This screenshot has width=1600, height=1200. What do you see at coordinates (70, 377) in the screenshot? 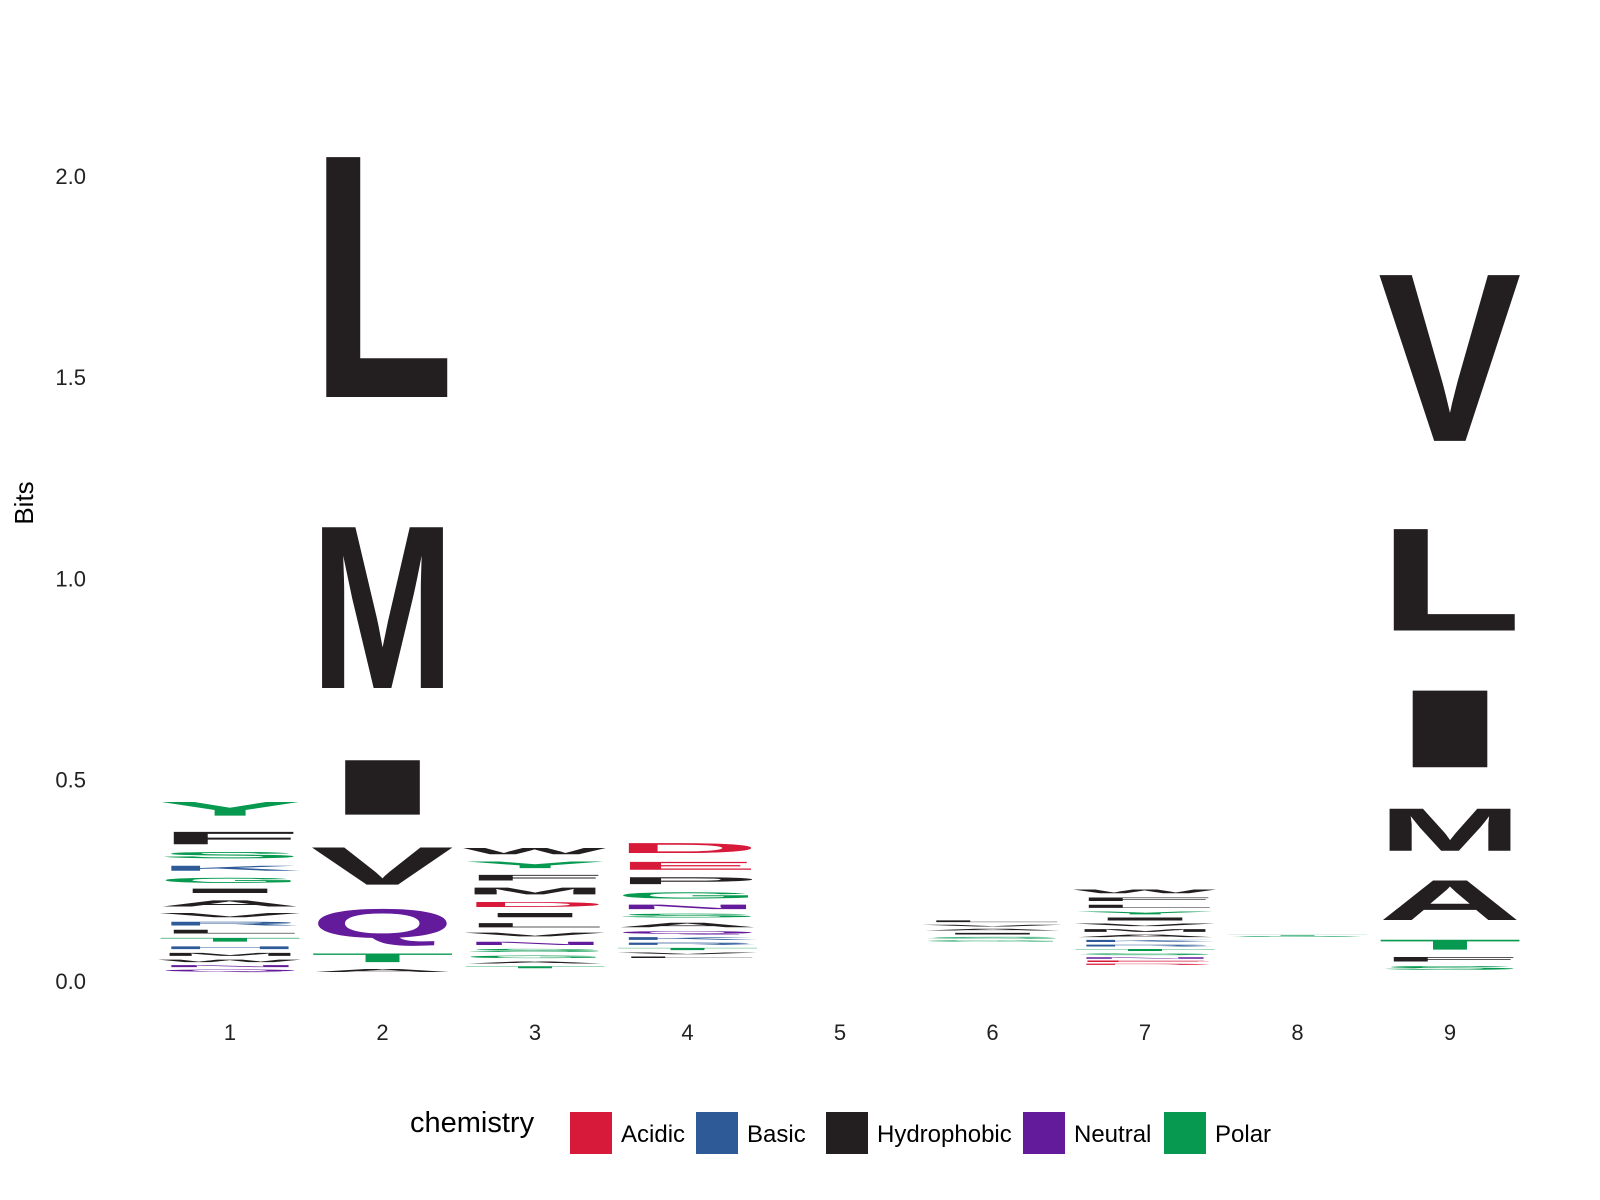
I see `y-tick-label: 1.5` at bounding box center [70, 377].